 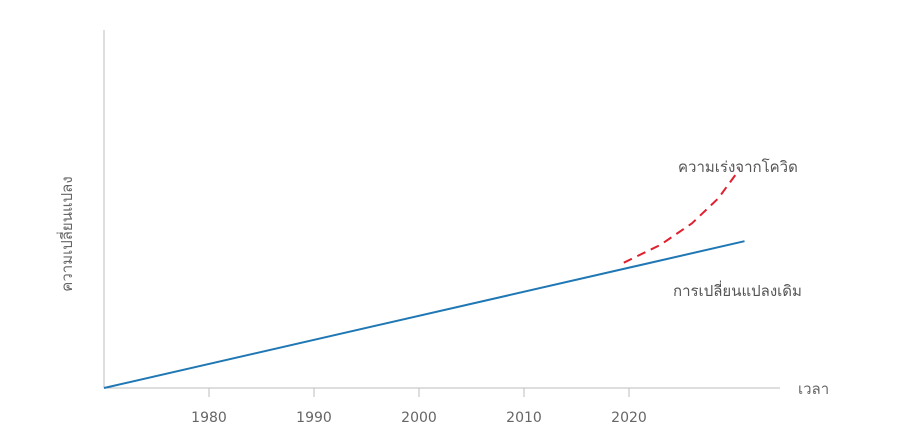 I want to click on y-axis-label: ความเปลี่ยนแปลง, so click(x=66, y=233).